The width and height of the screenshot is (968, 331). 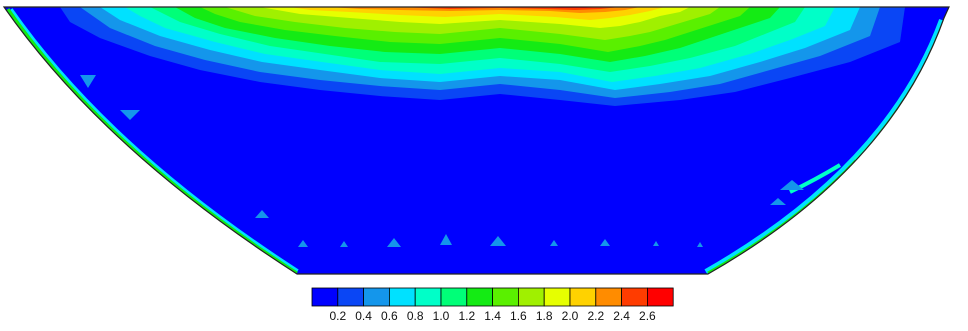 What do you see at coordinates (389, 316) in the screenshot?
I see `legend-tick-label: 0.6` at bounding box center [389, 316].